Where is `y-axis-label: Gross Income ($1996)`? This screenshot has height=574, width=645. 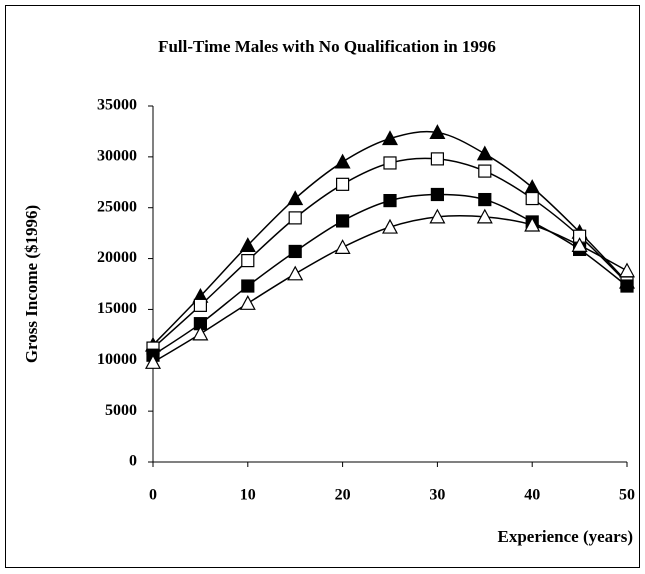
y-axis-label: Gross Income ($1996) is located at coordinates (31, 284).